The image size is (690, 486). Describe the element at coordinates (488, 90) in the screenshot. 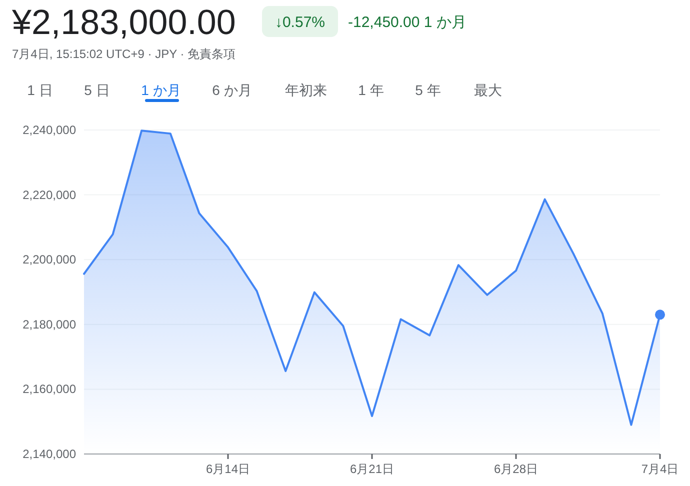

I see `text: 最大` at that location.